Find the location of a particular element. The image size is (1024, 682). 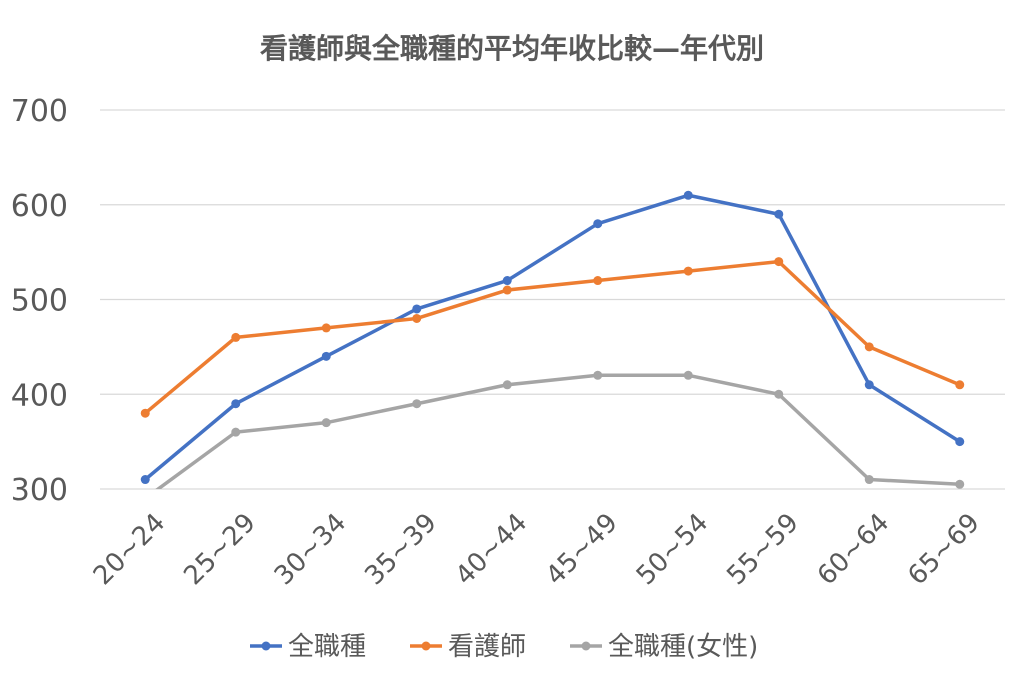

x-tick-label: 65~69 is located at coordinates (943, 549).